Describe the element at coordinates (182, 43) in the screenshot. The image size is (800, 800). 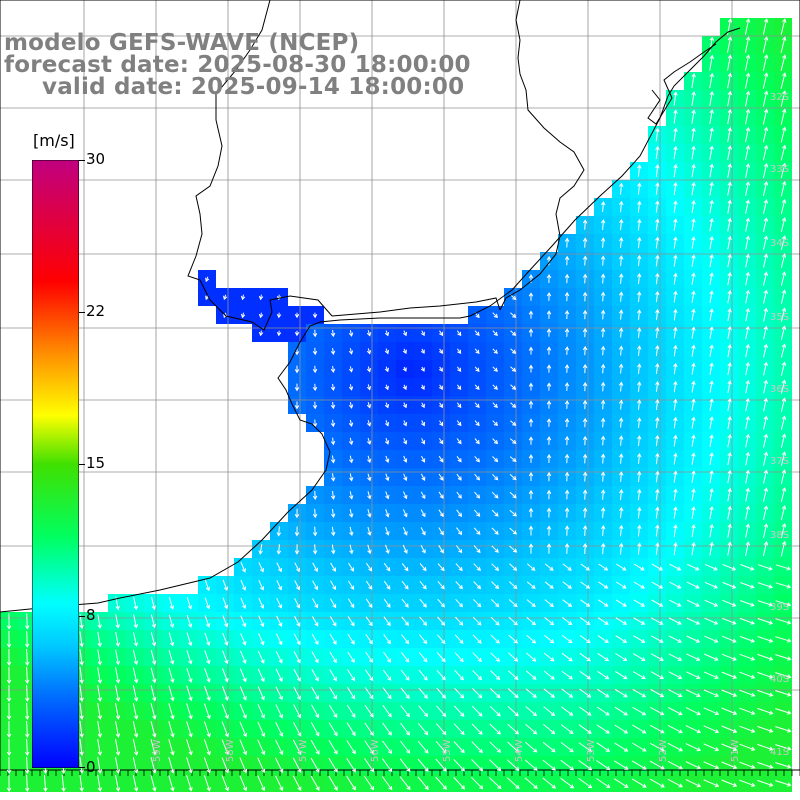
I see `model-title: modelo GEFS-WAVE (NCEP)` at that location.